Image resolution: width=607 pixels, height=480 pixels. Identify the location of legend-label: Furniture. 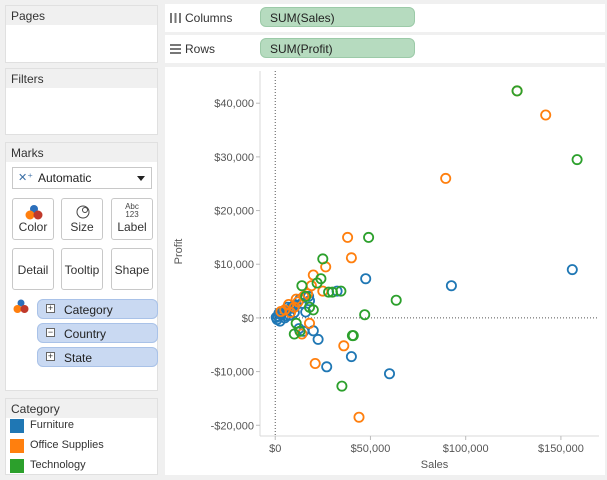
(52, 425).